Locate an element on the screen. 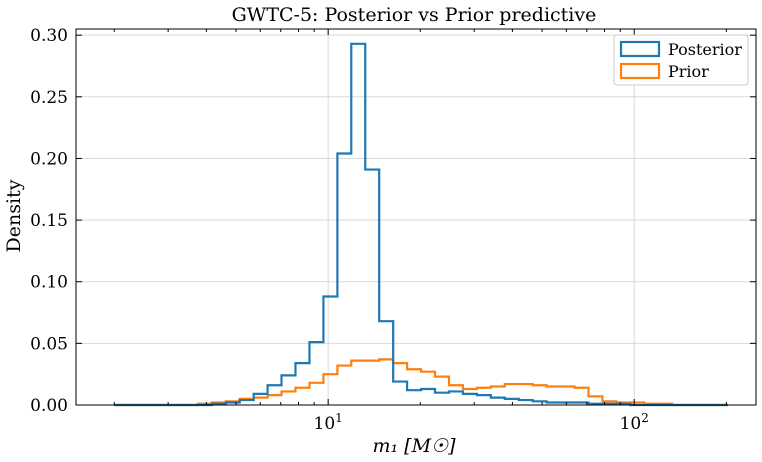 This screenshot has width=762, height=462. legend-label-prior: Prior is located at coordinates (688, 71).